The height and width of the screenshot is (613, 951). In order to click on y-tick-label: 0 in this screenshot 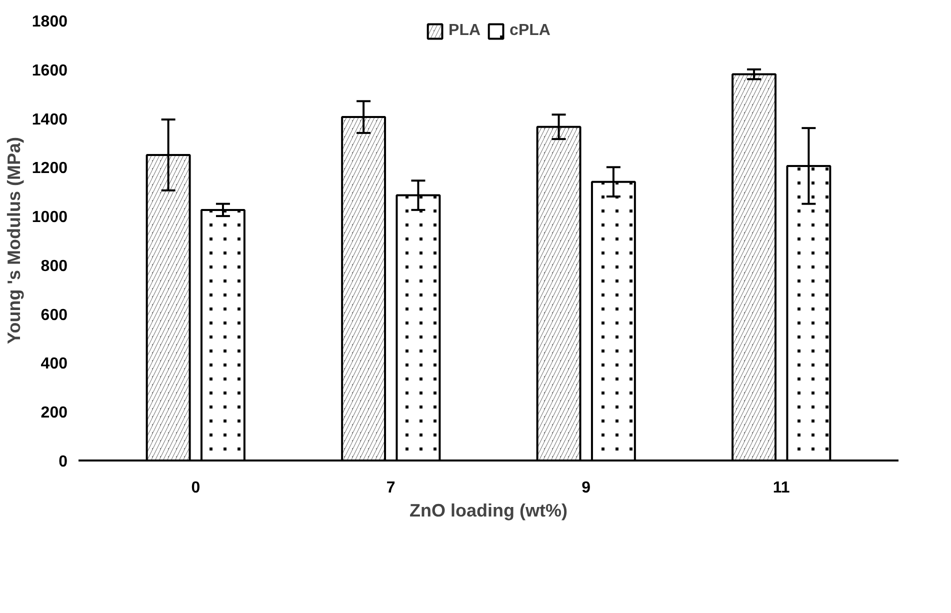, I will do `click(63, 462)`.